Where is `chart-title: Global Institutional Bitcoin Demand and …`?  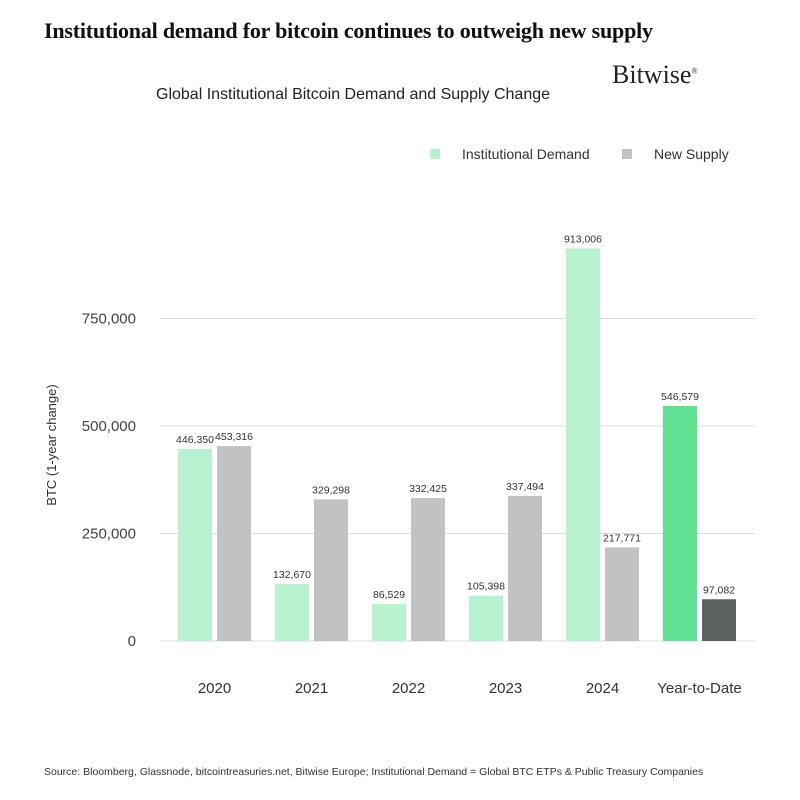 chart-title: Global Institutional Bitcoin Demand and … is located at coordinates (353, 94).